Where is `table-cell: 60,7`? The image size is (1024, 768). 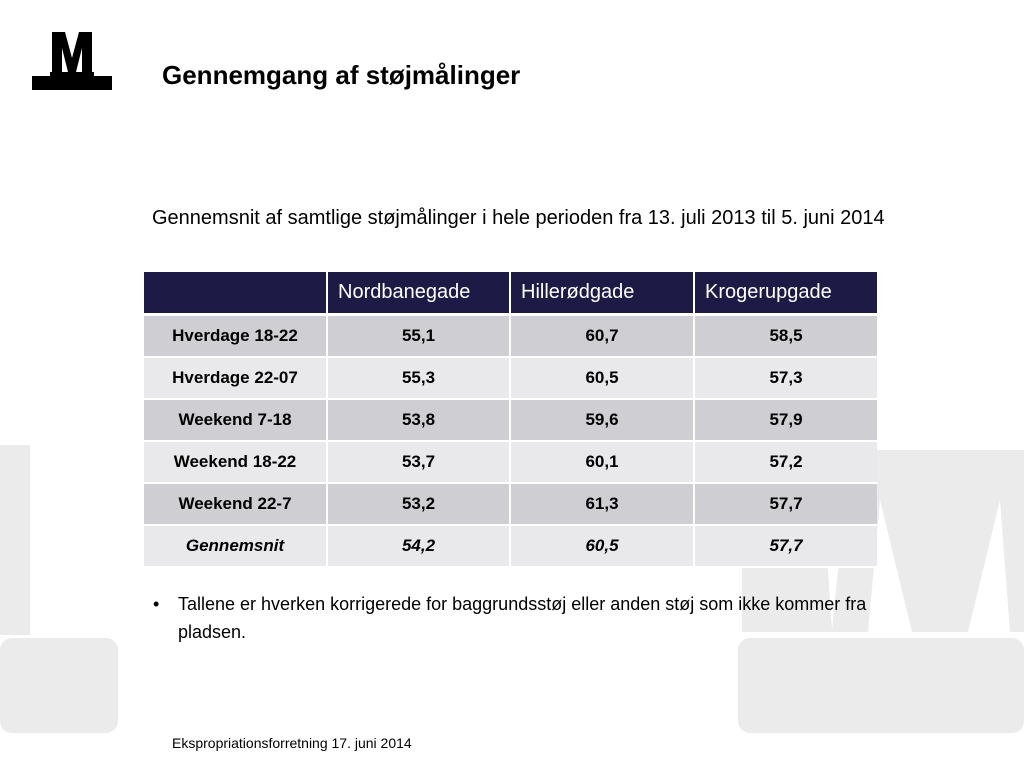
table-cell: 60,7 is located at coordinates (602, 336).